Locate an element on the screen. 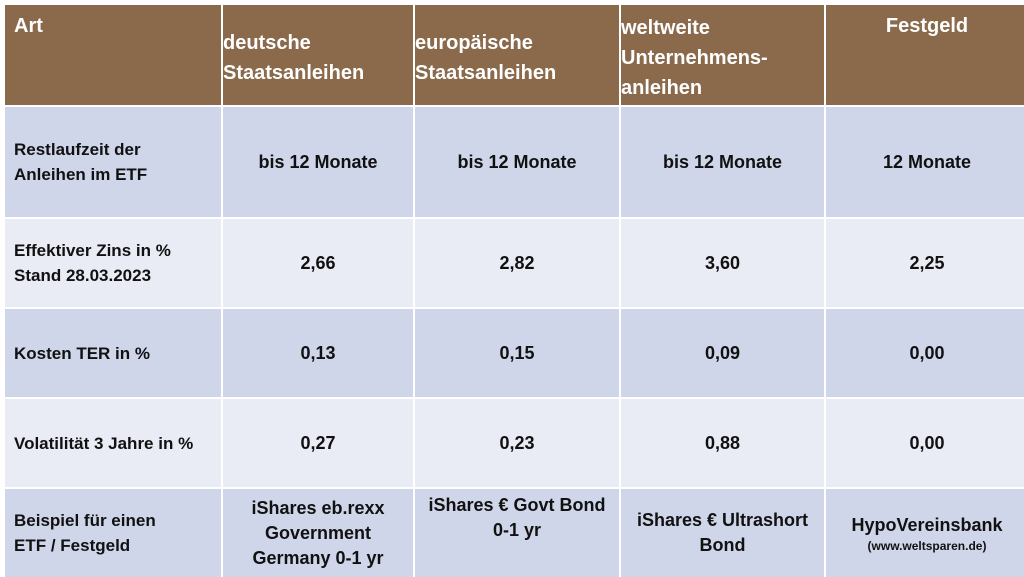 The image size is (1024, 577). header-europaeische-staatsanleihen: europäische Staatsanleihen is located at coordinates (517, 55).